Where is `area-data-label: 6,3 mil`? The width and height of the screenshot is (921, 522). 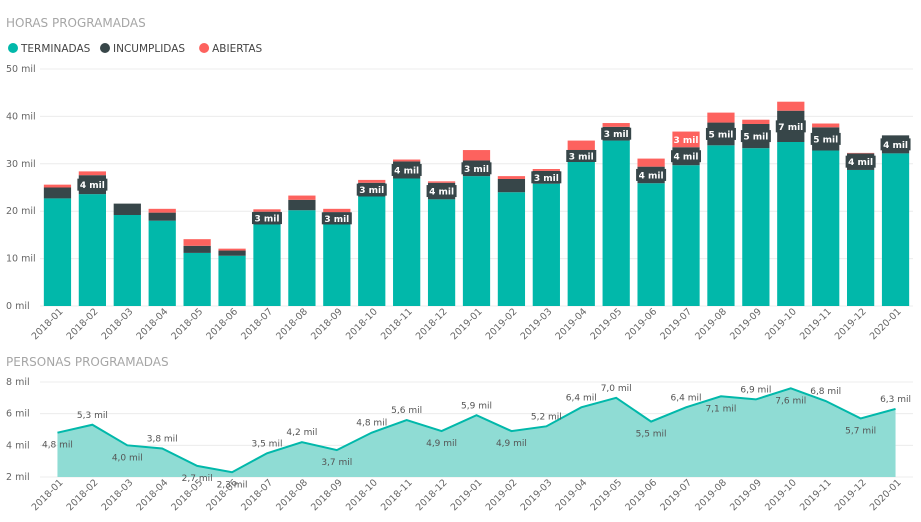 area-data-label: 6,3 mil is located at coordinates (895, 400).